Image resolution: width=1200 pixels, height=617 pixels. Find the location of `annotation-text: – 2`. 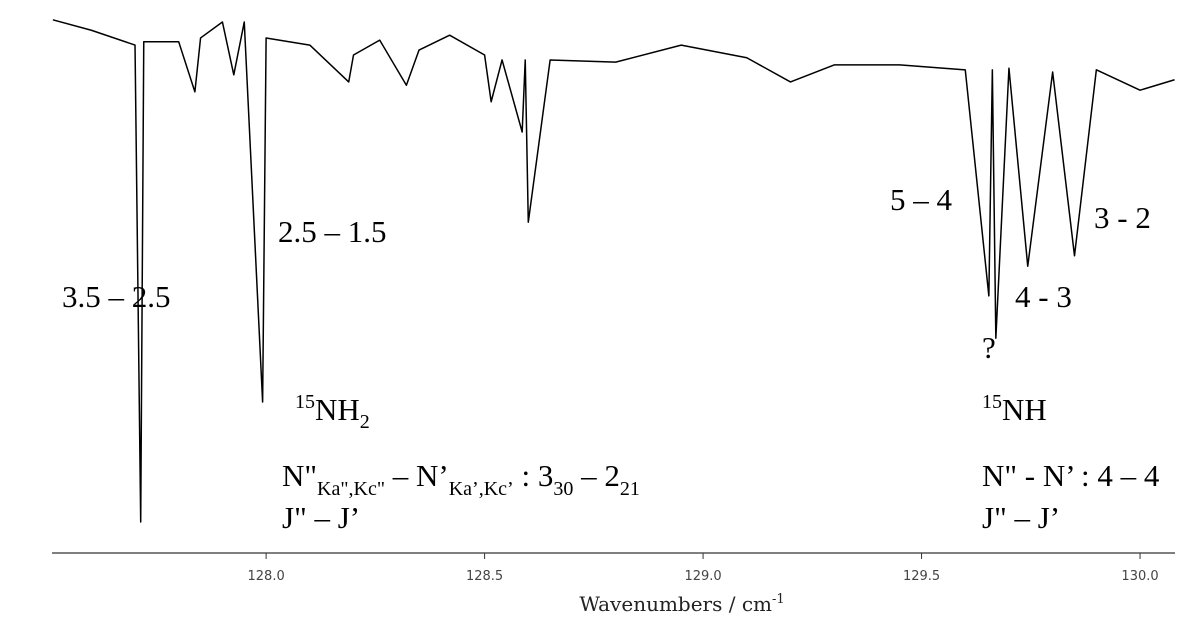

annotation-text: – 2 is located at coordinates (596, 475).